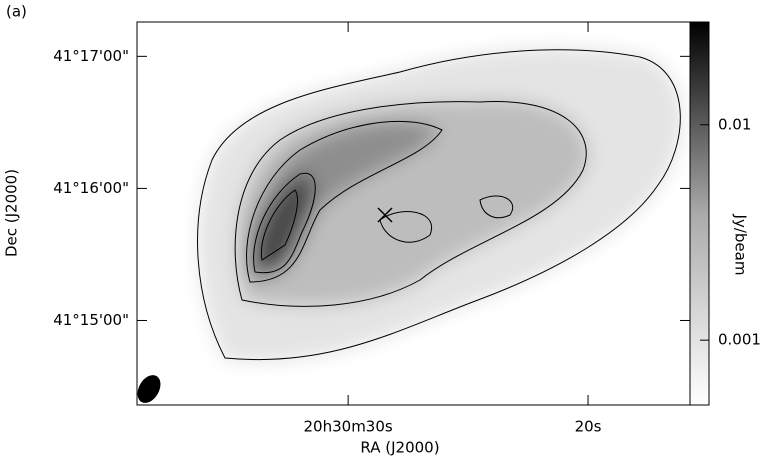  I want to click on x-tick-label: 20h30m30s, so click(348, 427).